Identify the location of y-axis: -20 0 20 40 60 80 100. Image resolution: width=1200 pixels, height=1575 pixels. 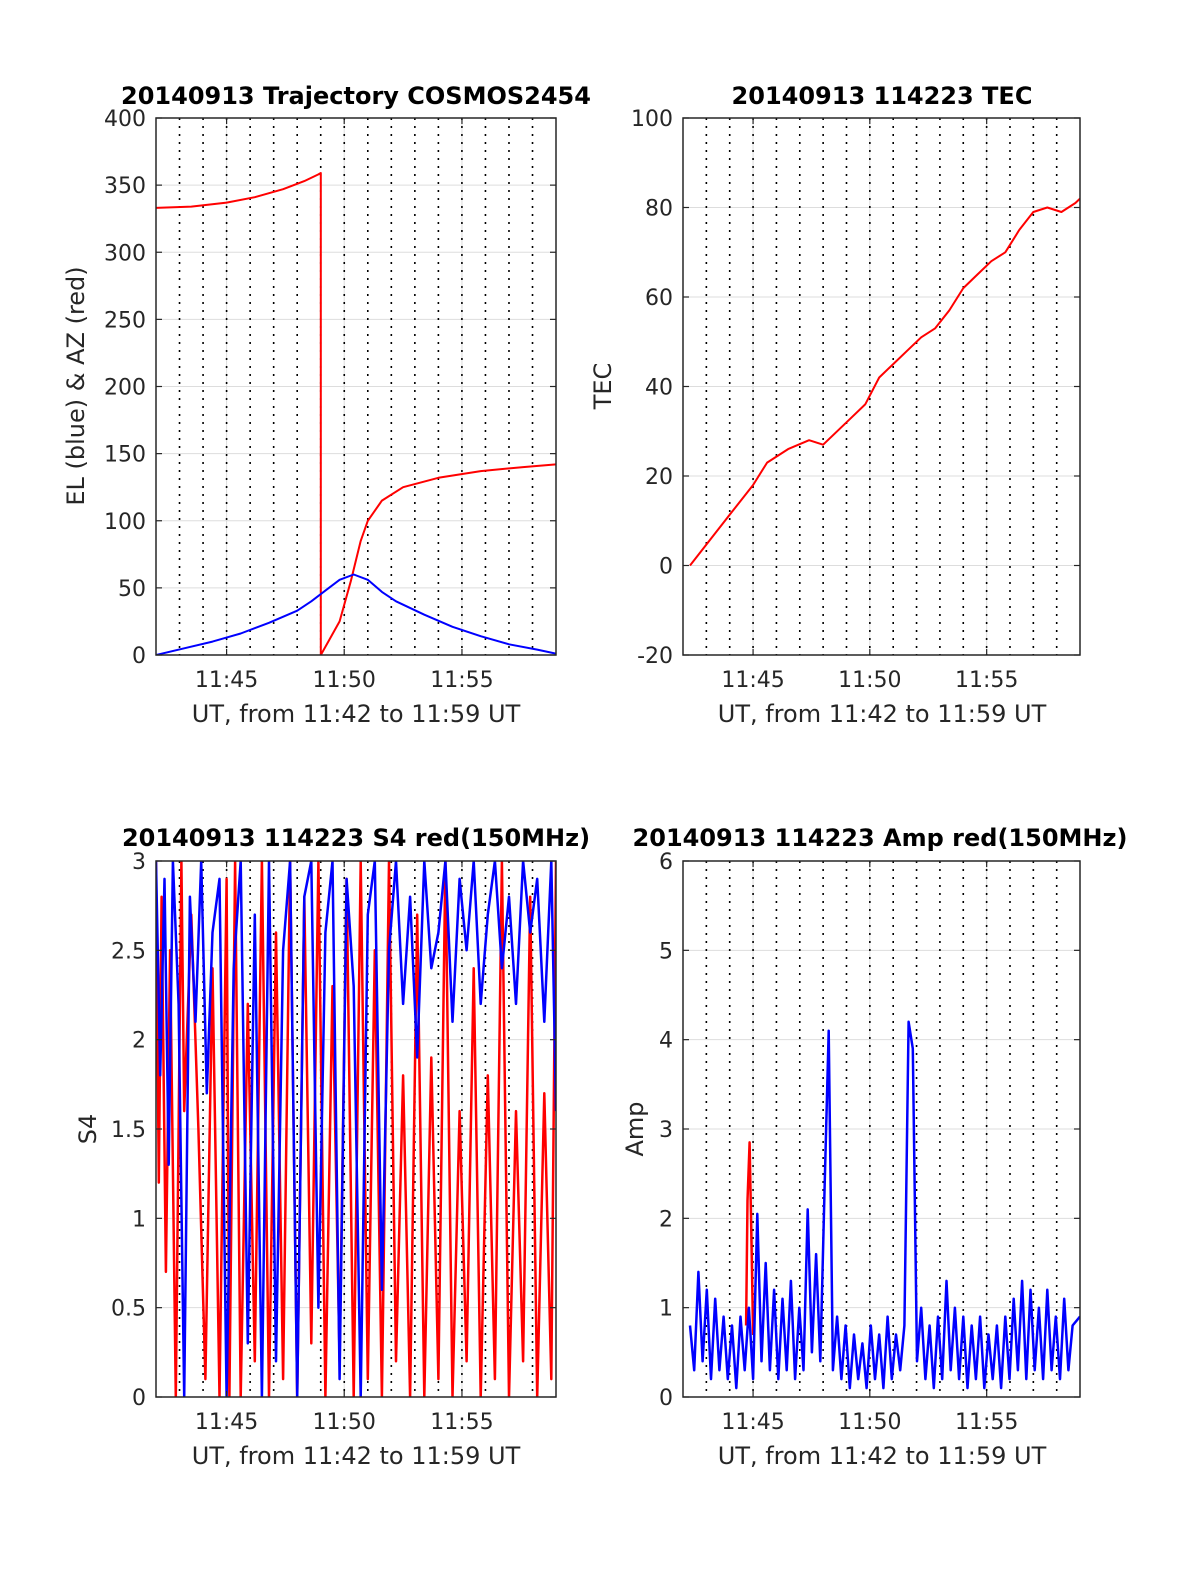
(855, 388).